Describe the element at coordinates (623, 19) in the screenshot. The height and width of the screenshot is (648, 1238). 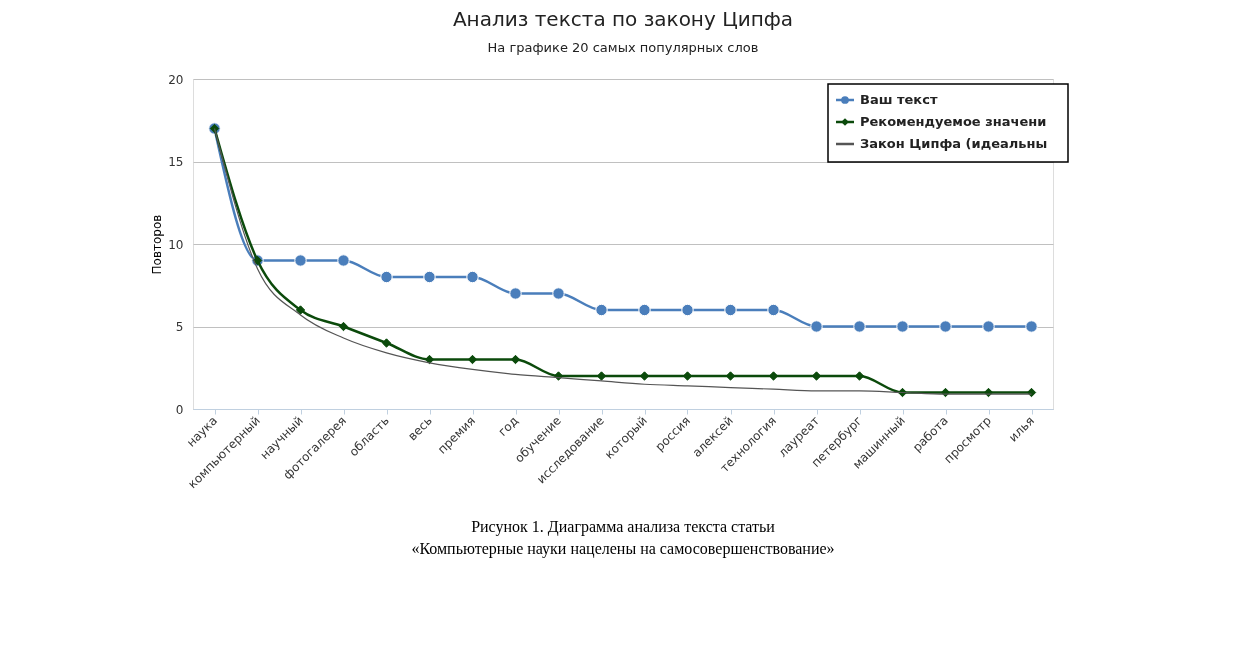
I see `chart-title: Анализ текста по закону Ципфа` at that location.